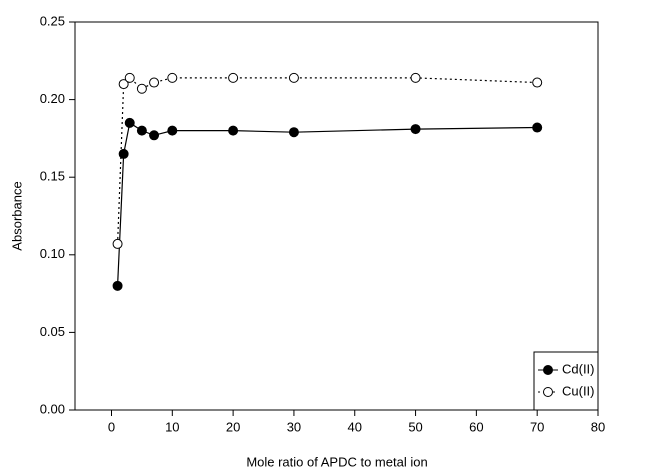 The width and height of the screenshot is (648, 475). I want to click on x-tick-label: 10, so click(172, 426).